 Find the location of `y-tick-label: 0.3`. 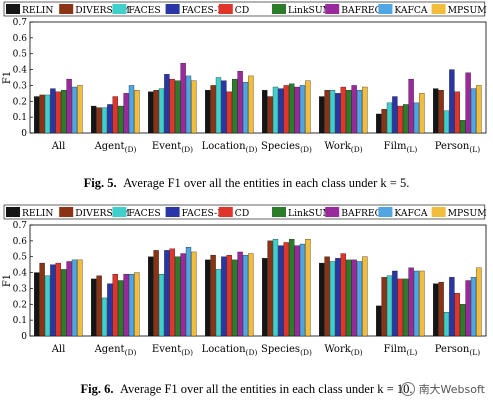

y-tick-label: 0.3 is located at coordinates (20, 289).